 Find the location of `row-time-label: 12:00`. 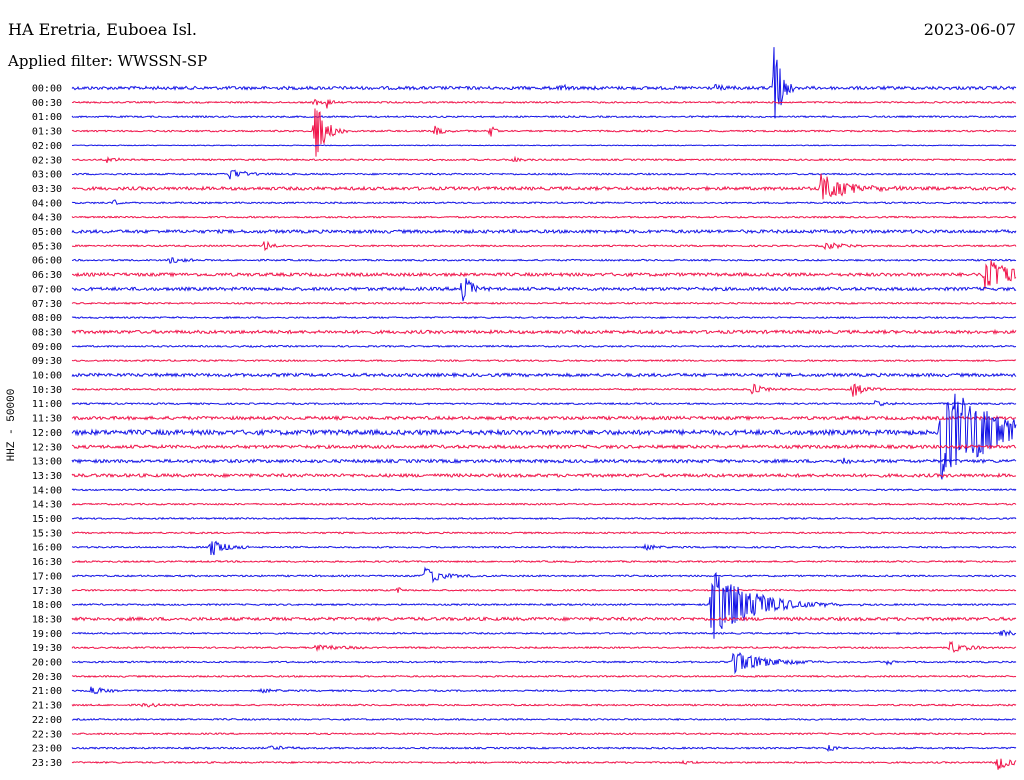

row-time-label: 12:00 is located at coordinates (47, 433).